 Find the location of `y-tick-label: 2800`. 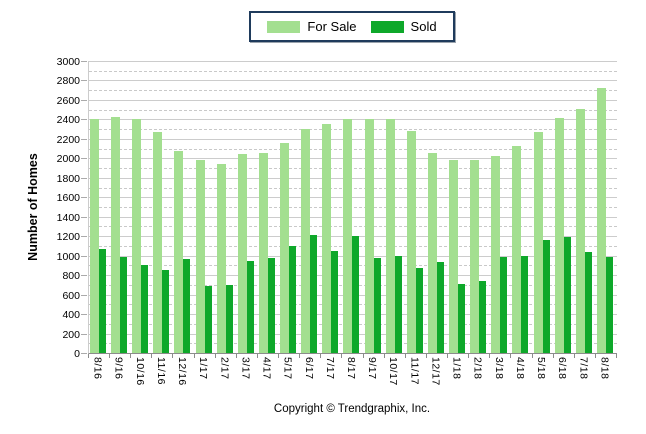

y-tick-label: 2800 is located at coordinates (68, 81).